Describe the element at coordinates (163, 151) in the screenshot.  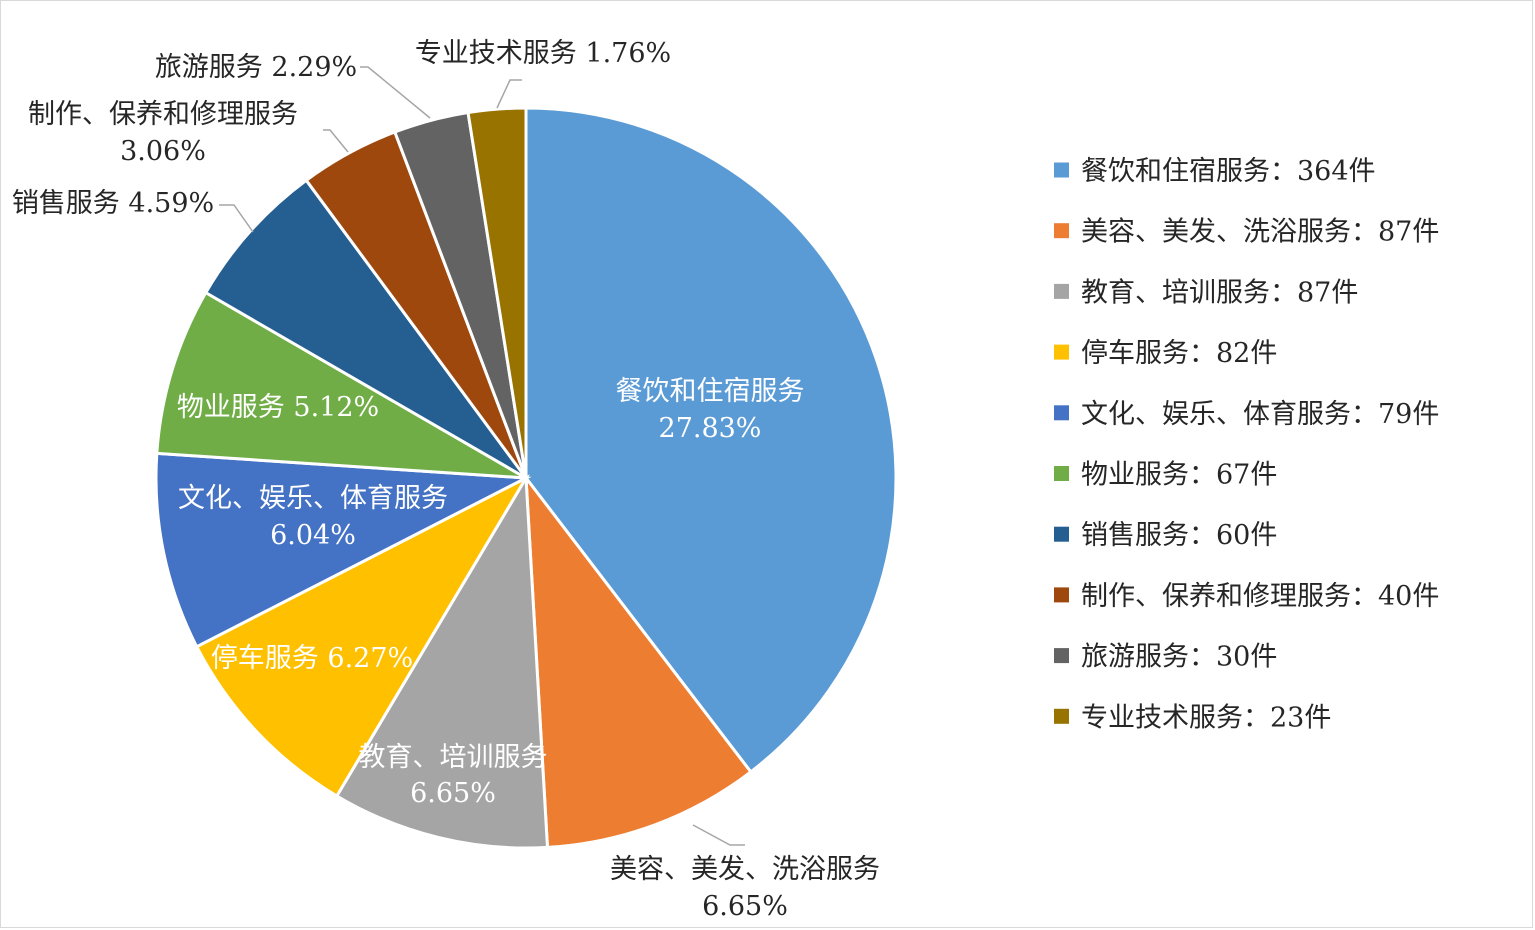
I see `data-label: 3.06%` at that location.